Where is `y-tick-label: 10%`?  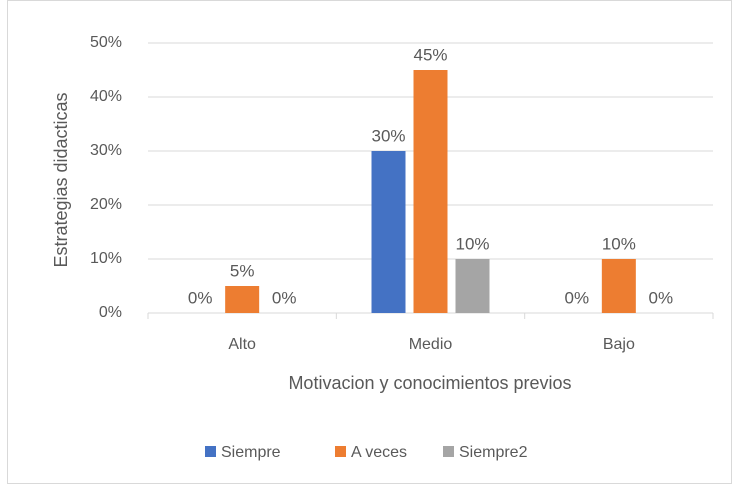 y-tick-label: 10% is located at coordinates (106, 258).